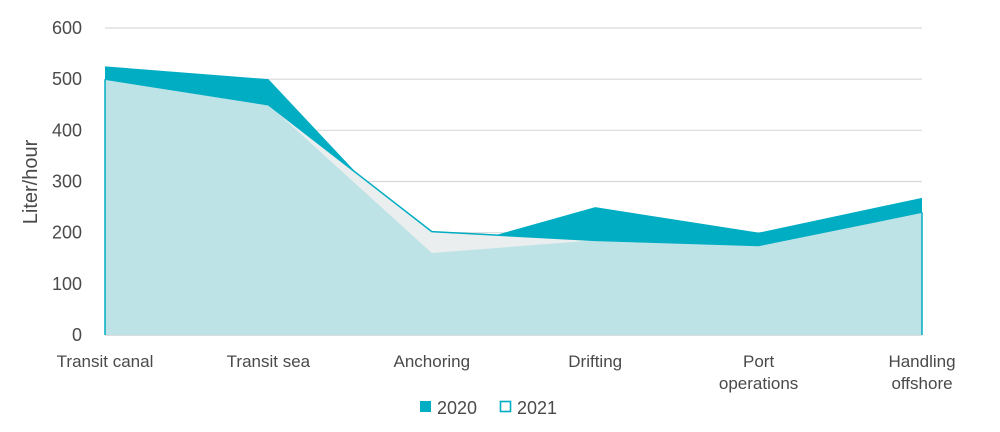 This screenshot has width=1000, height=432. What do you see at coordinates (67, 233) in the screenshot?
I see `y-tick-label: 200` at bounding box center [67, 233].